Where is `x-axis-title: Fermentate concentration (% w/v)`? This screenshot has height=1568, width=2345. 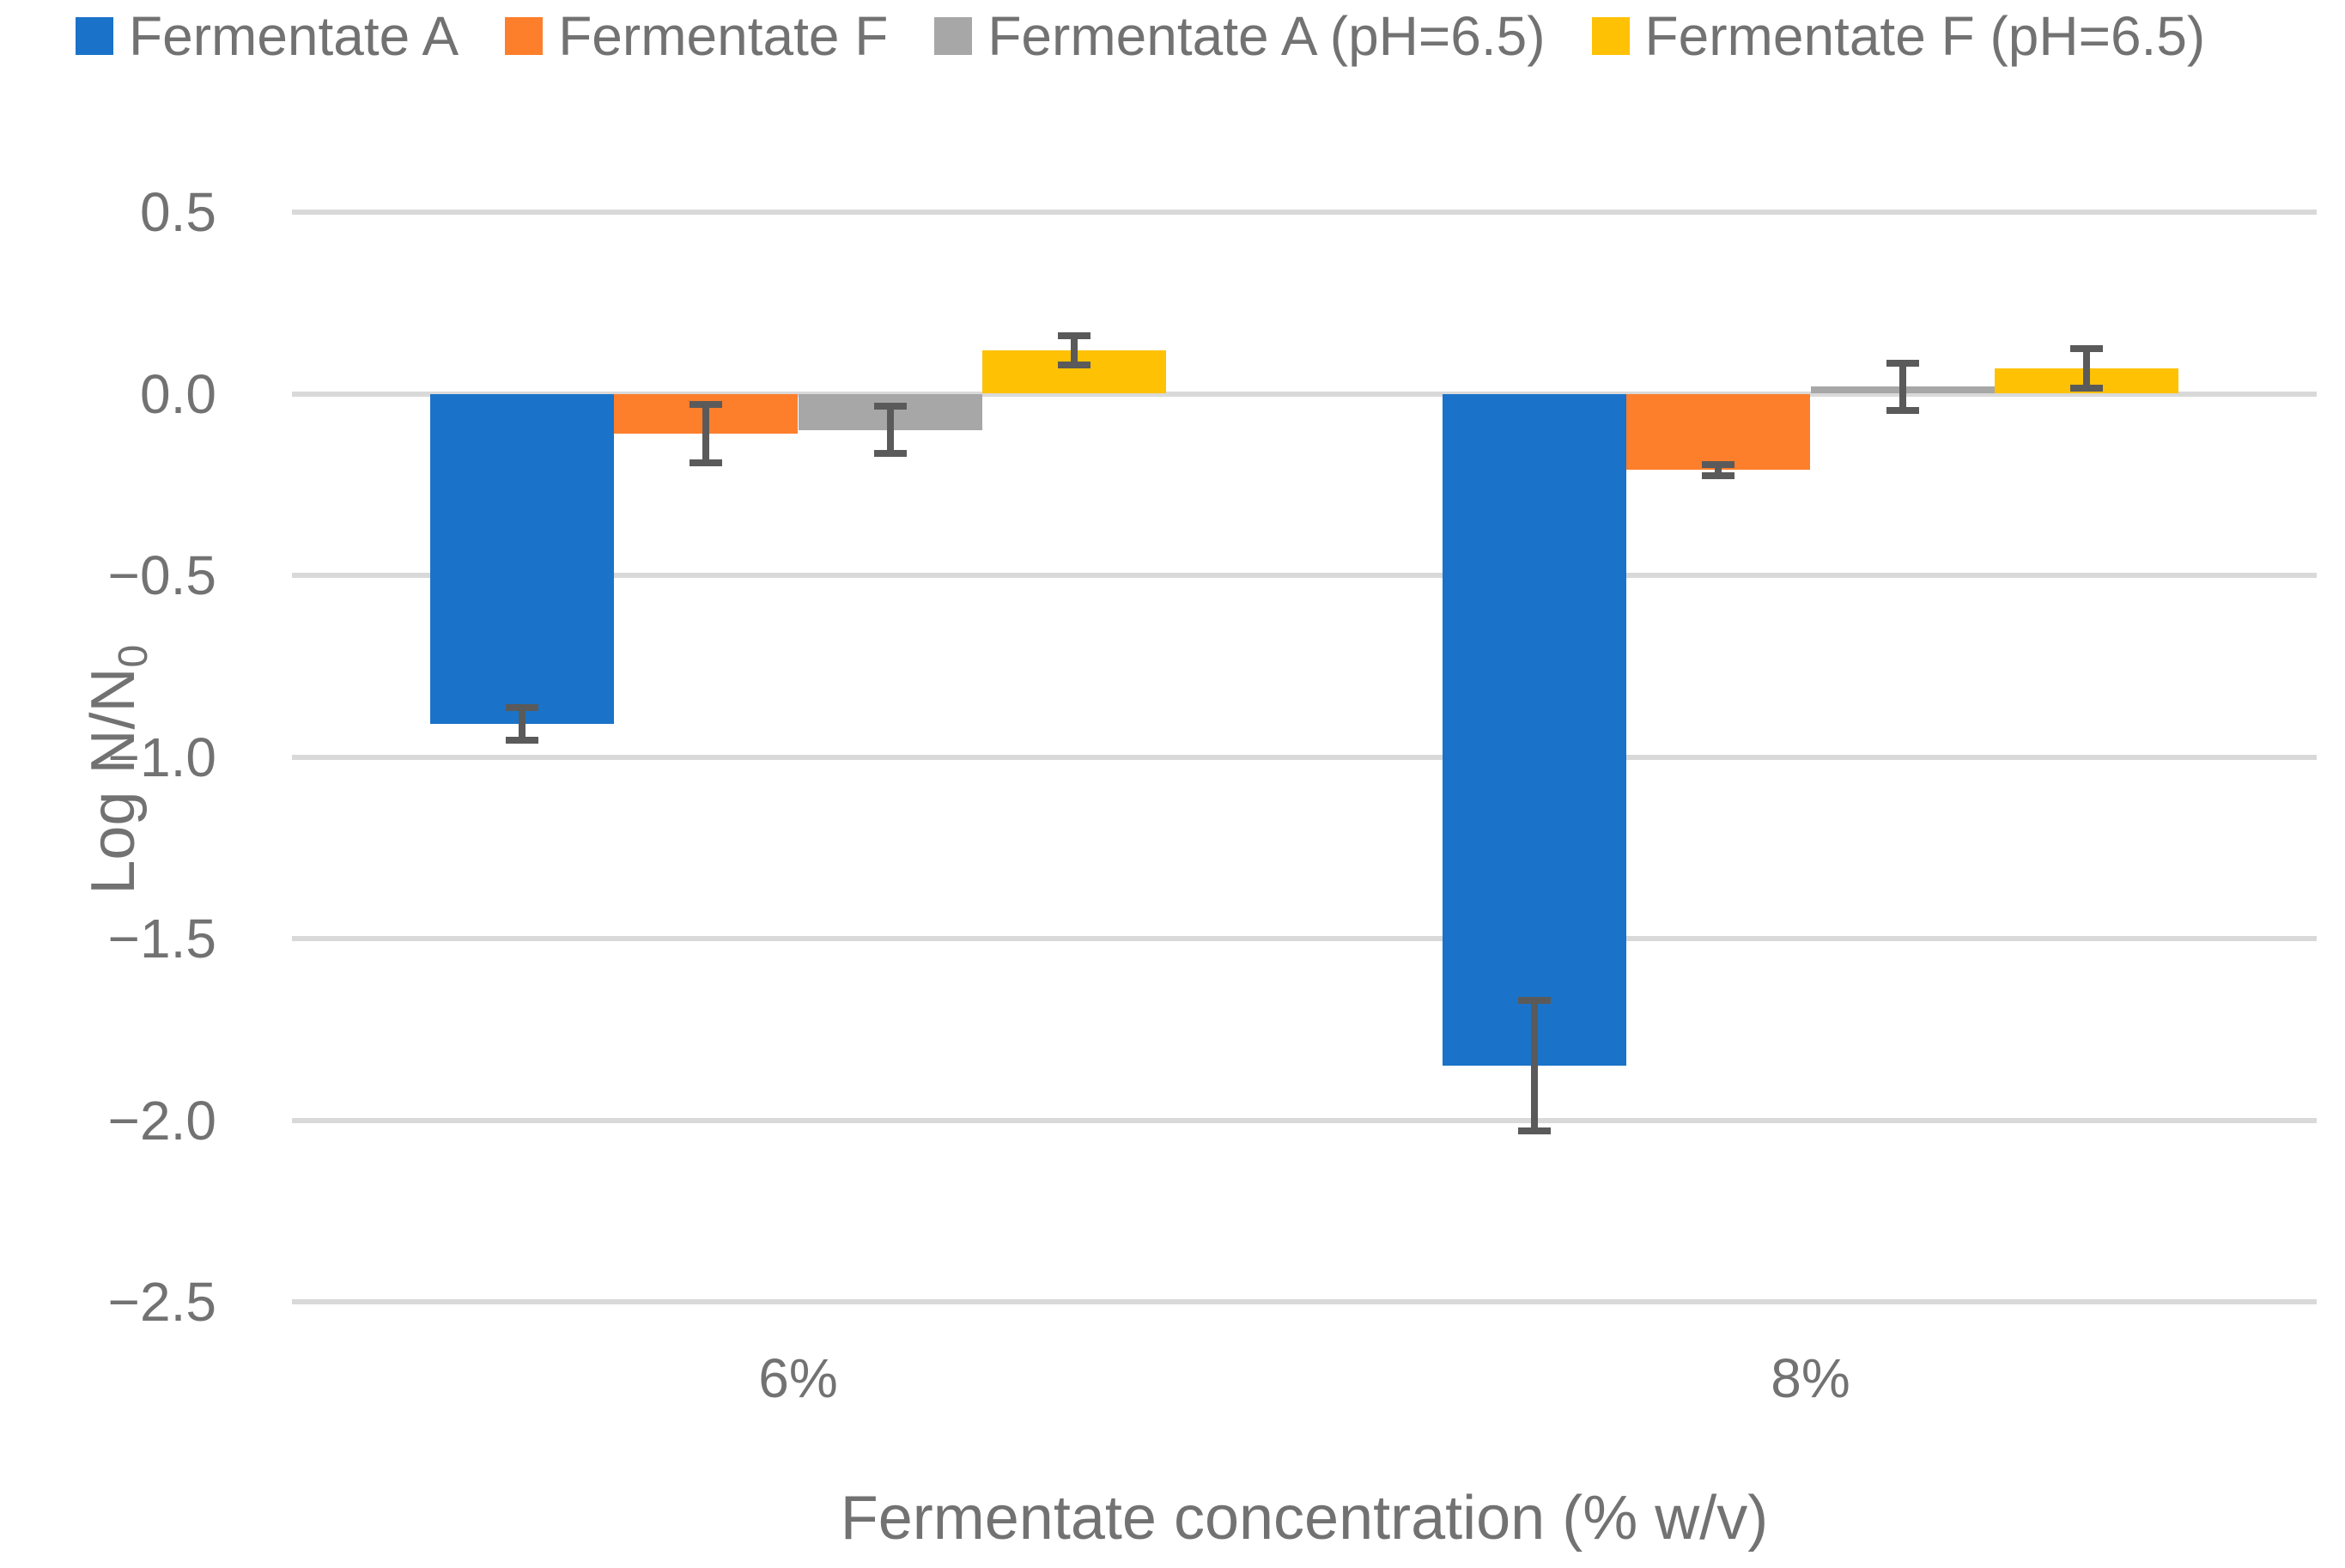
x-axis-title: Fermentate concentration (% w/v) is located at coordinates (1304, 1518).